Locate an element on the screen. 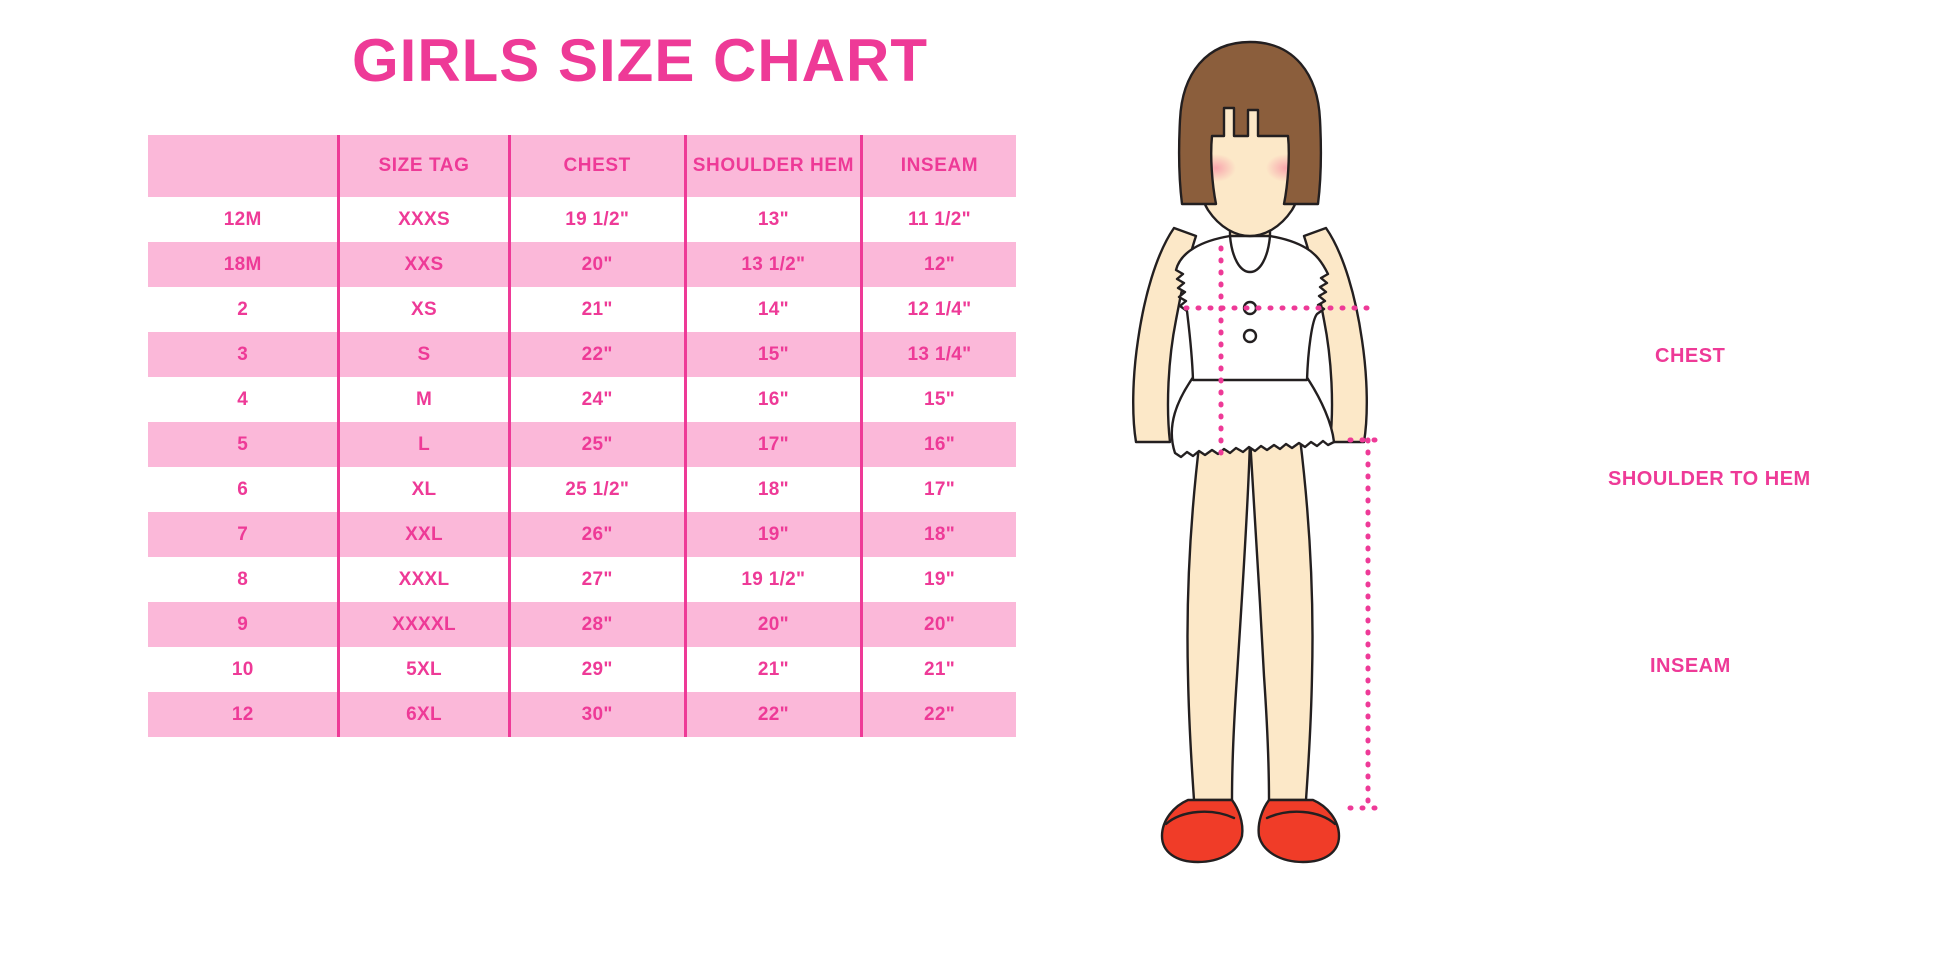 This screenshot has width=1946, height=973. button-bottom is located at coordinates (1250, 336).